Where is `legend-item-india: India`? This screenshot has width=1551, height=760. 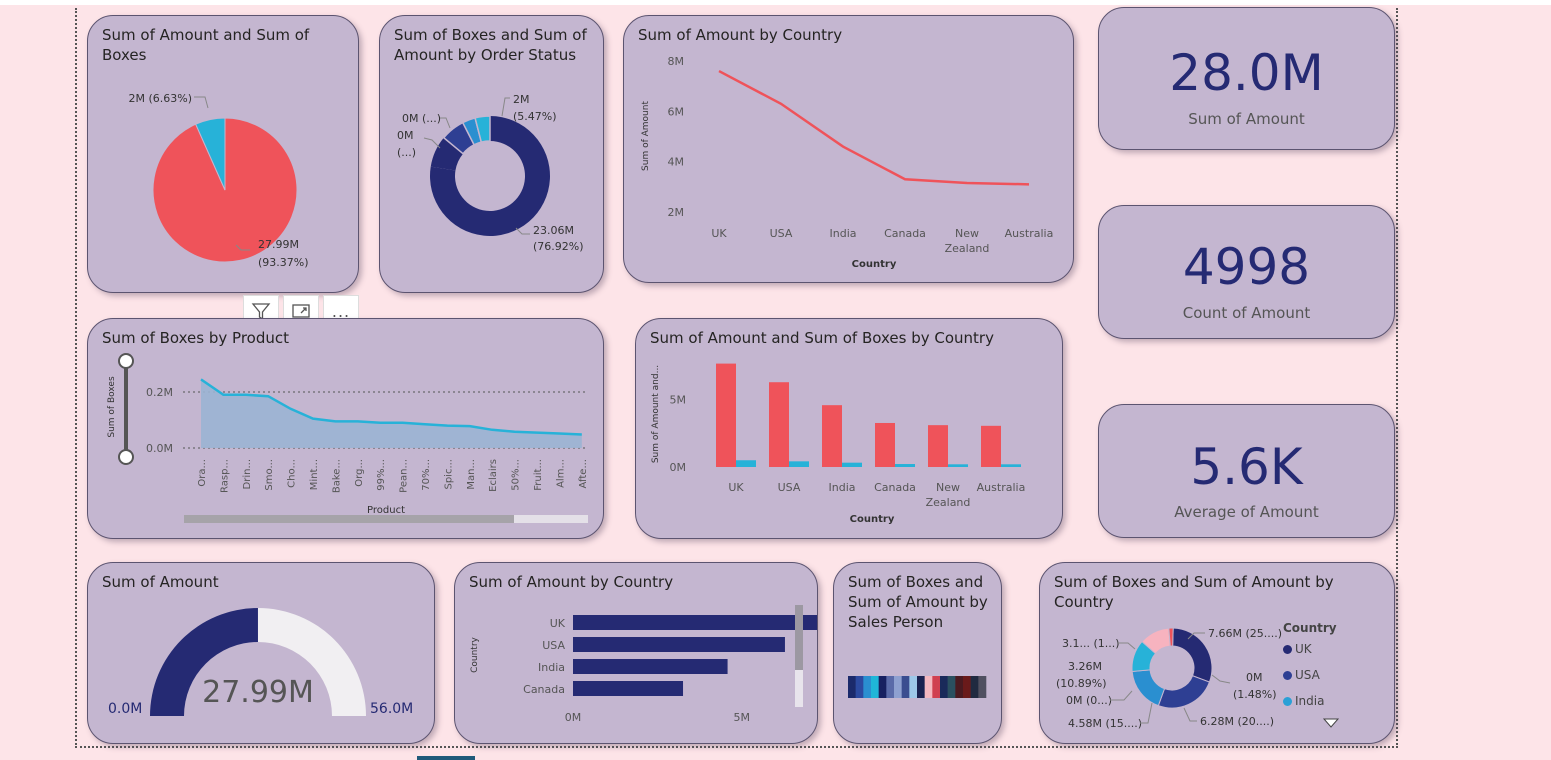
legend-item-india: India is located at coordinates (1303, 701).